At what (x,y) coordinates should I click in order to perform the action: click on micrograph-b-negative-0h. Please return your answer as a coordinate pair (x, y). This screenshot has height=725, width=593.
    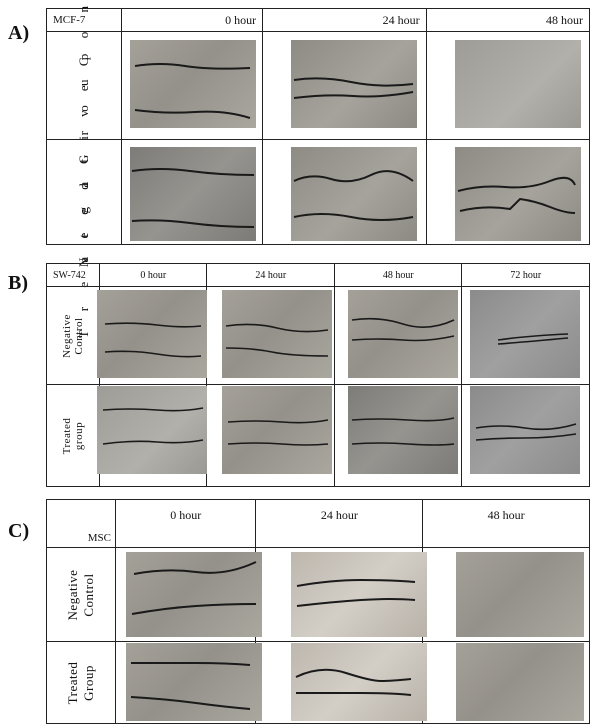
    Looking at the image, I should click on (152, 334).